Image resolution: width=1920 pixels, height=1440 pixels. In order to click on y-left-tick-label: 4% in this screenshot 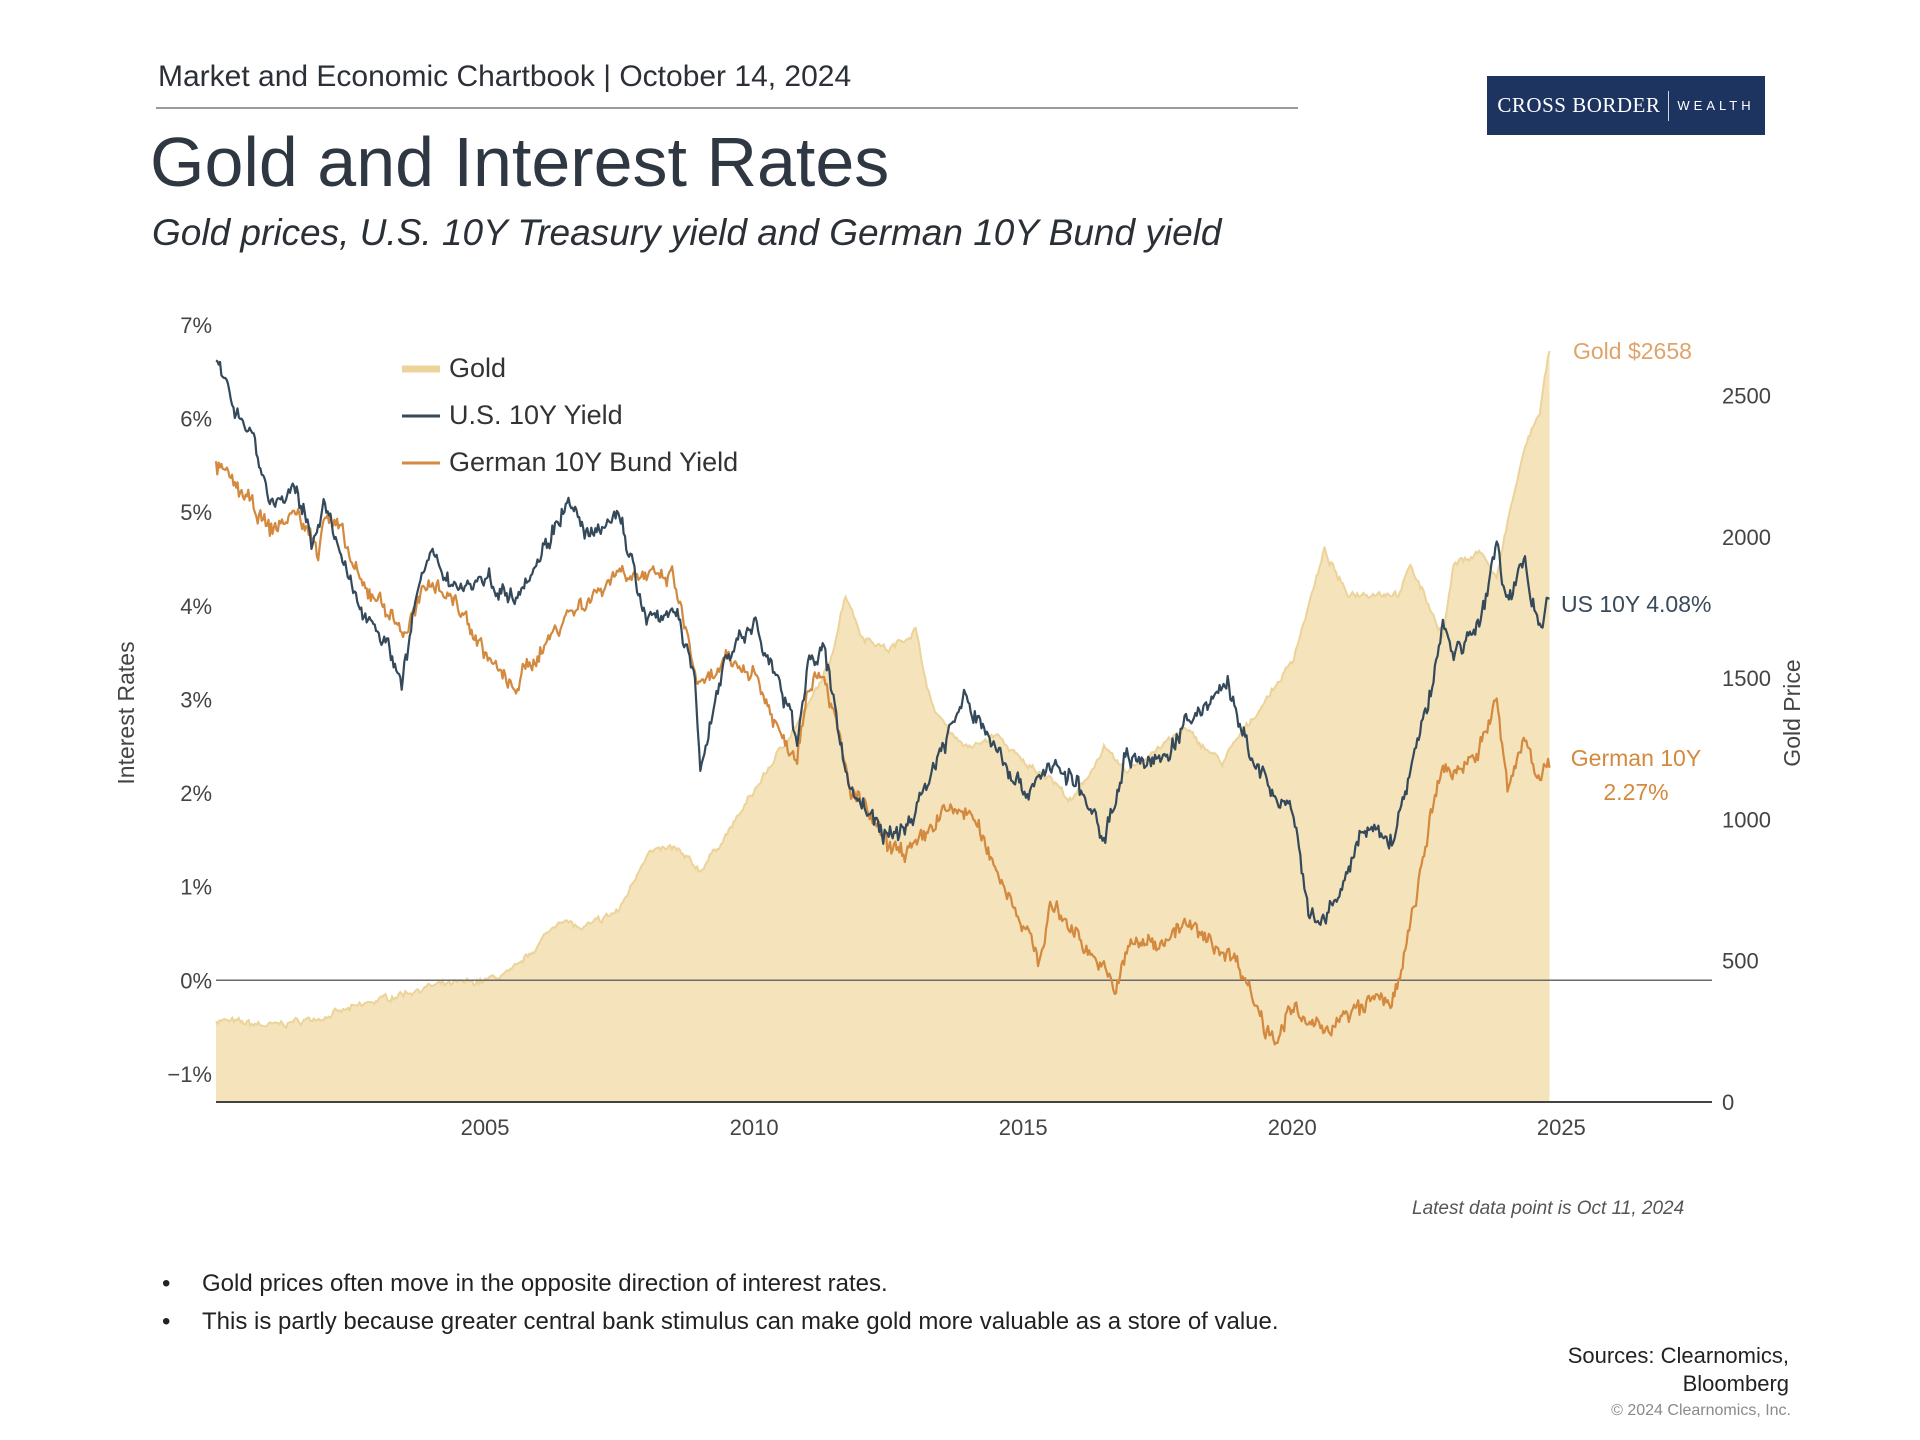, I will do `click(196, 606)`.